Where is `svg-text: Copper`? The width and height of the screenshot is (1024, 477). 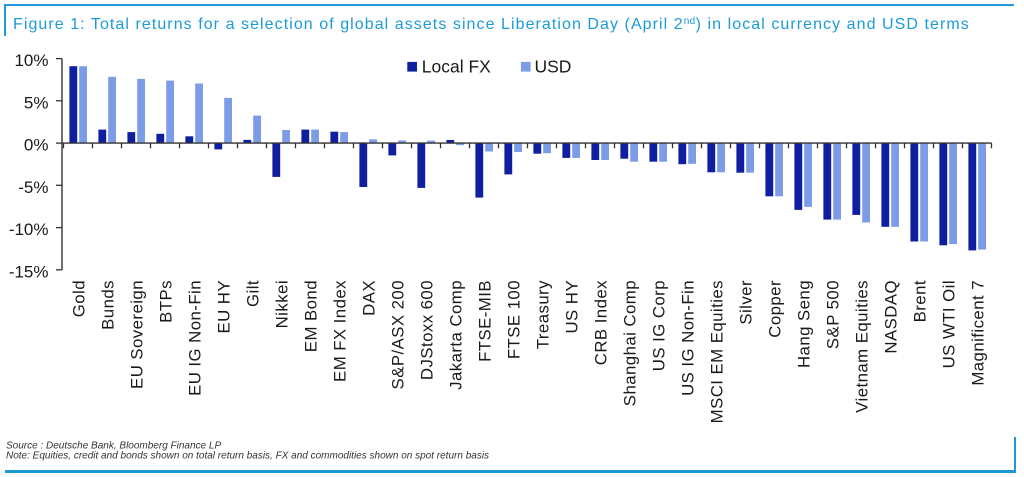 svg-text: Copper is located at coordinates (775, 309).